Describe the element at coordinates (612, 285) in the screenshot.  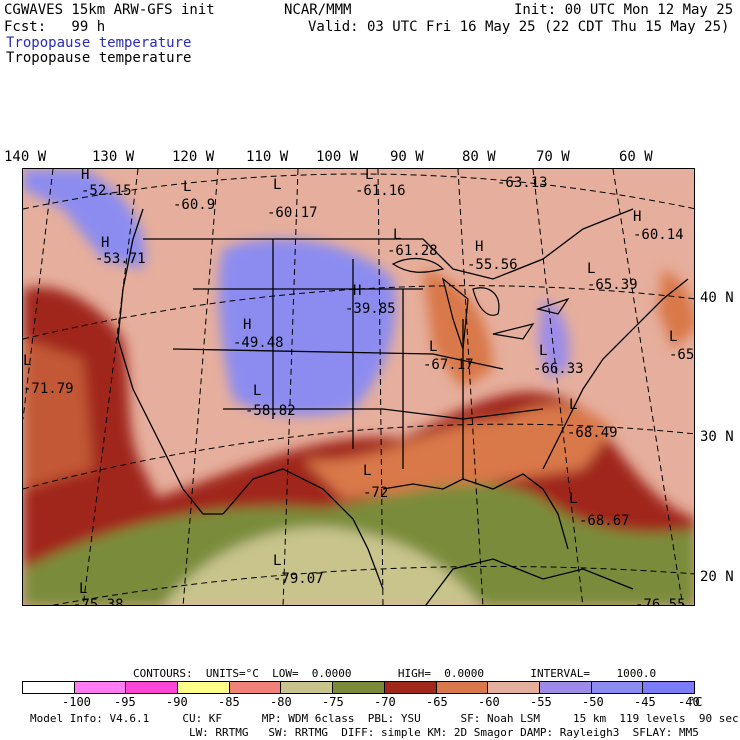
I see `center-value: -65.39` at that location.